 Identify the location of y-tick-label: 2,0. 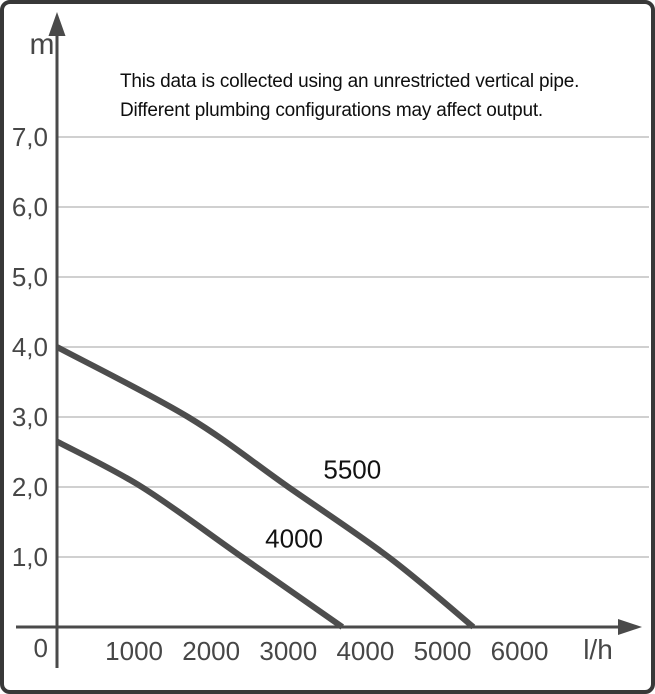
(29, 487).